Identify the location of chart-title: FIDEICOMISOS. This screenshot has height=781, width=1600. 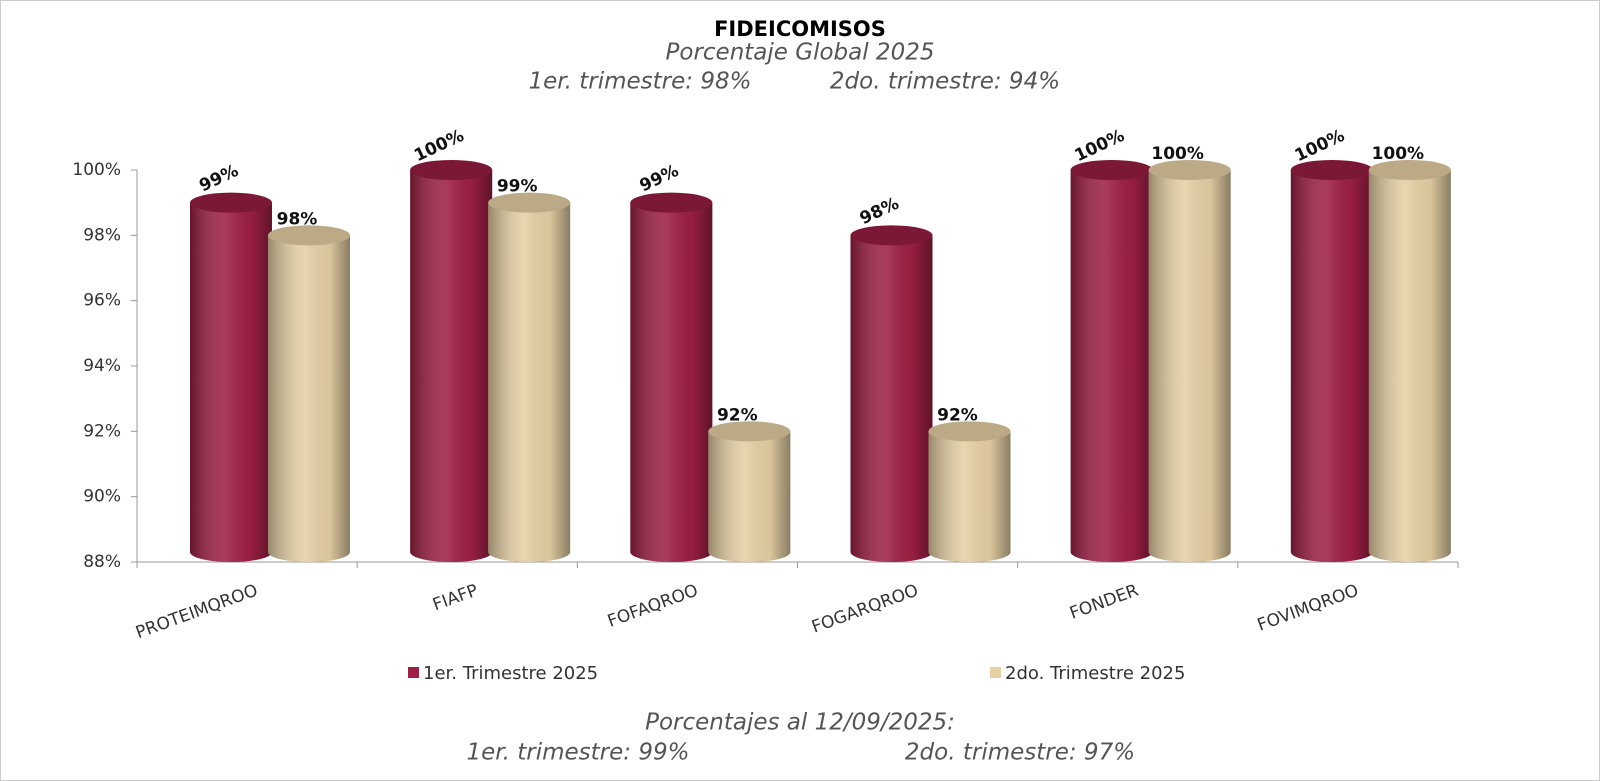
(800, 29).